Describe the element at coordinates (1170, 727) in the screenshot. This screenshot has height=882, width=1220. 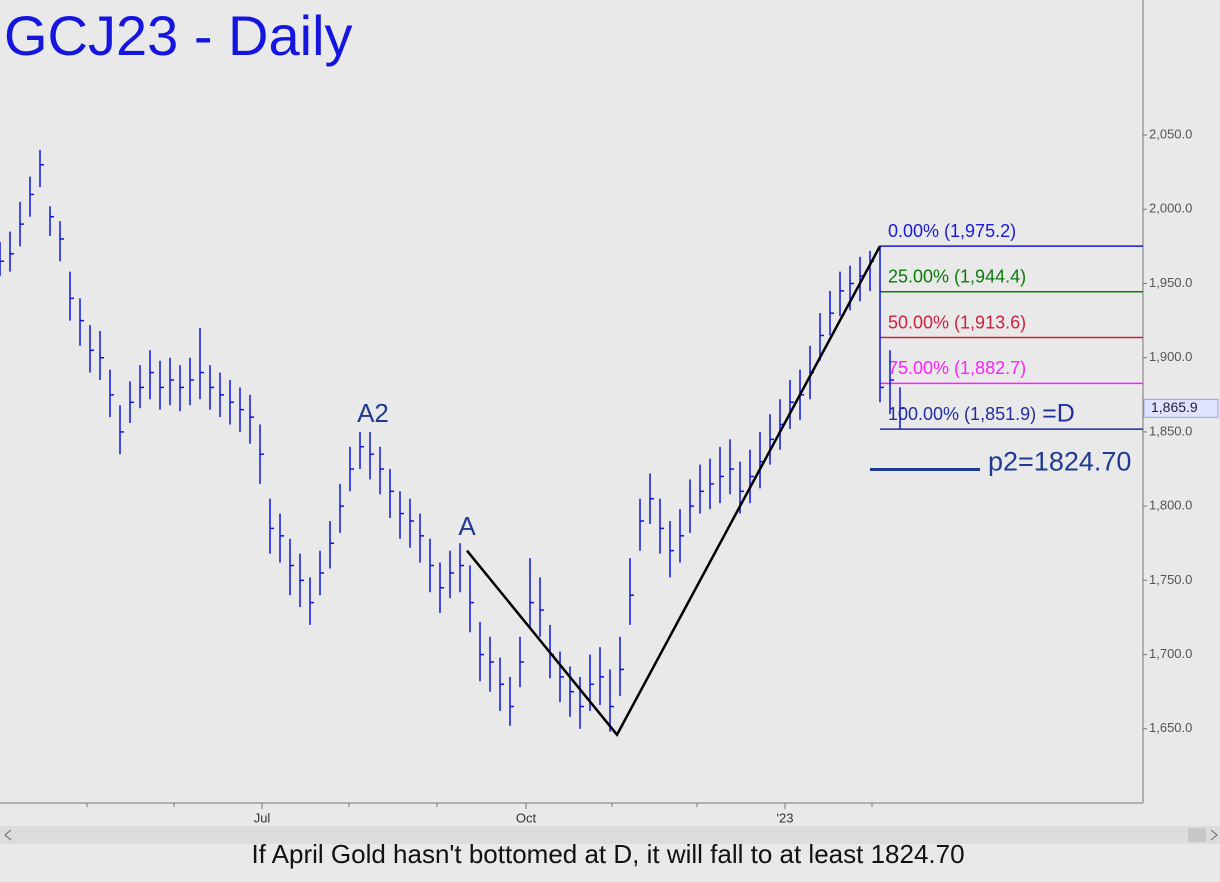
I see `y-tick-label: 1,650.0` at that location.